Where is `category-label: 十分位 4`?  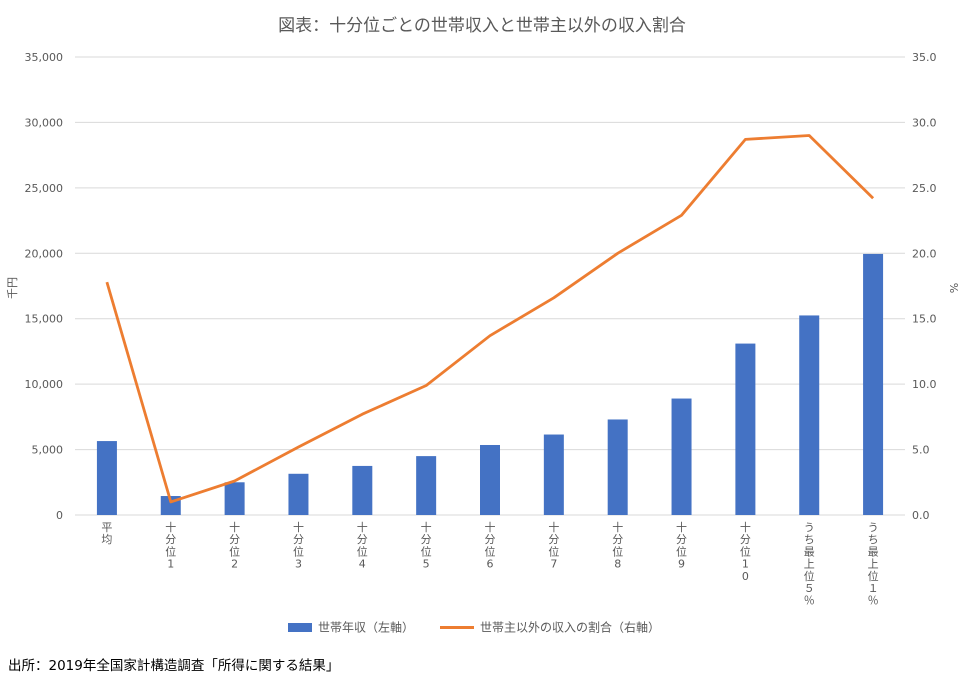
category-label: 十分位 4 is located at coordinates (362, 545).